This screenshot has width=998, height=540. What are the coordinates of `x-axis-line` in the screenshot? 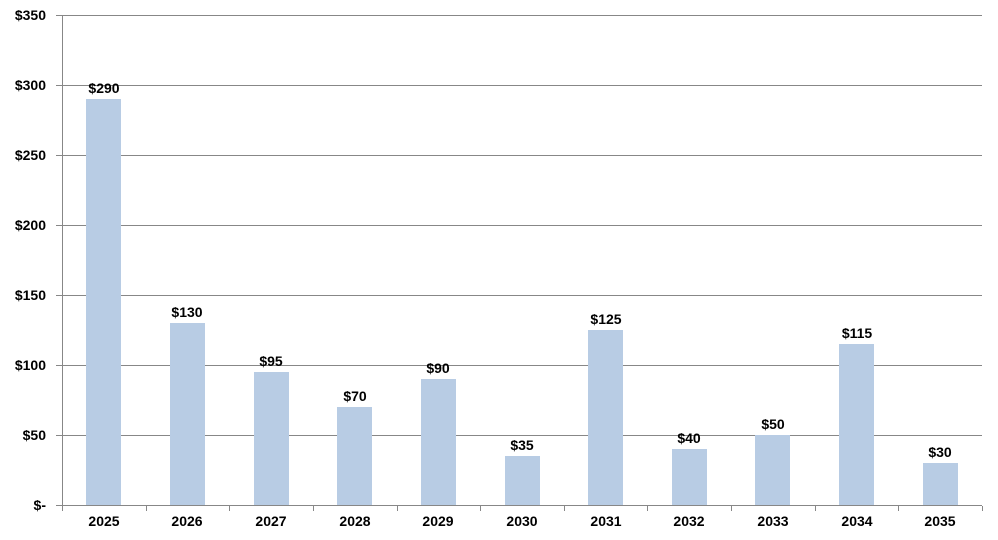 It's located at (522, 505).